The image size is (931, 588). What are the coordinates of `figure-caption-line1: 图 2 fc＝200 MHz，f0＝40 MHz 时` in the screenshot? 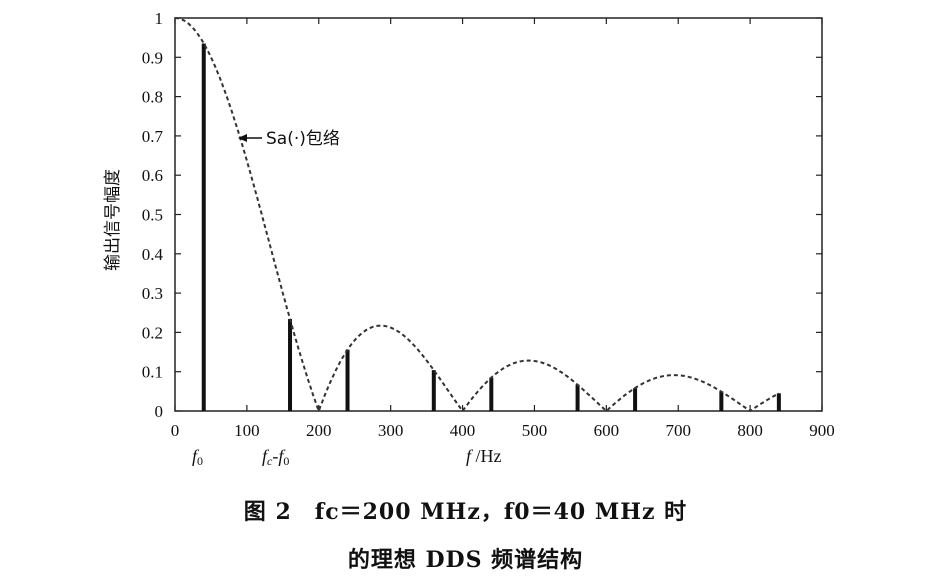 It's located at (465, 512).